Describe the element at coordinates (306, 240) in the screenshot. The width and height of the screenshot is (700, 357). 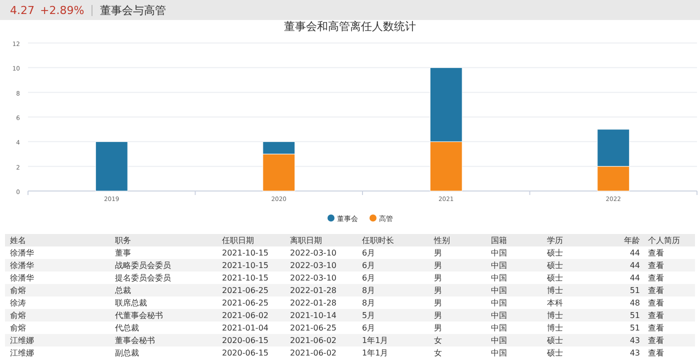
I see `category-label: 离职日期` at that location.